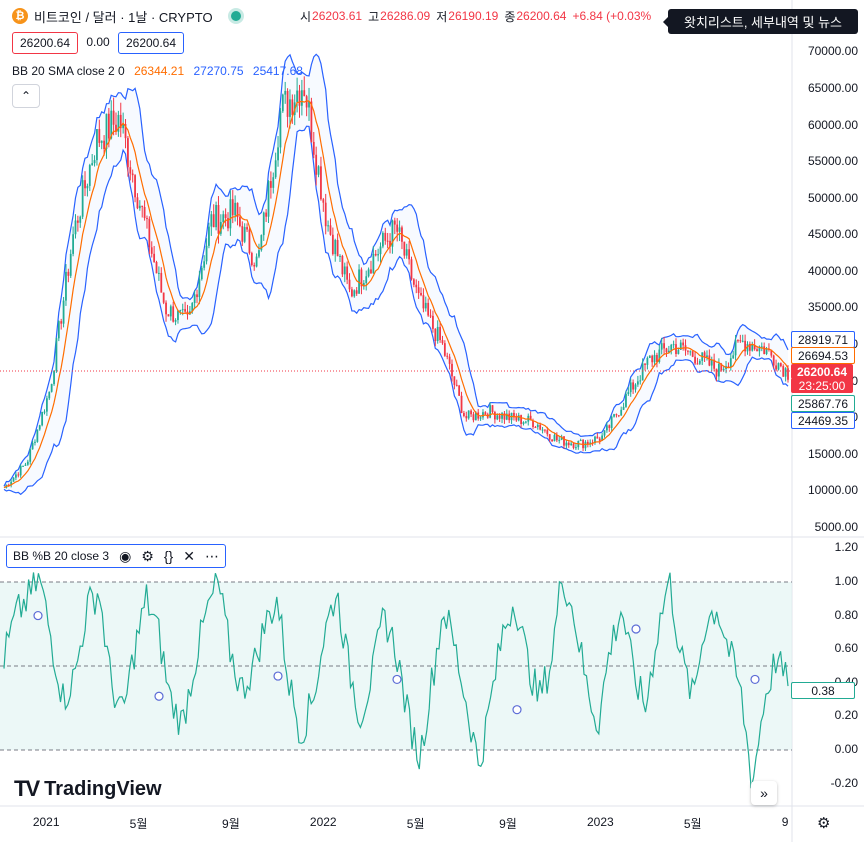 The height and width of the screenshot is (842, 864). What do you see at coordinates (45, 43) in the screenshot?
I see `sell-price-button: 26200.64` at bounding box center [45, 43].